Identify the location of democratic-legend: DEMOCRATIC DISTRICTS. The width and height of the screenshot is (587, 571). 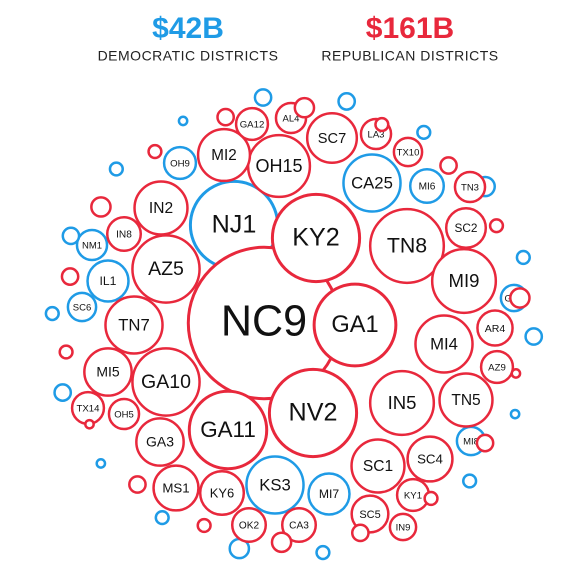
(188, 56).